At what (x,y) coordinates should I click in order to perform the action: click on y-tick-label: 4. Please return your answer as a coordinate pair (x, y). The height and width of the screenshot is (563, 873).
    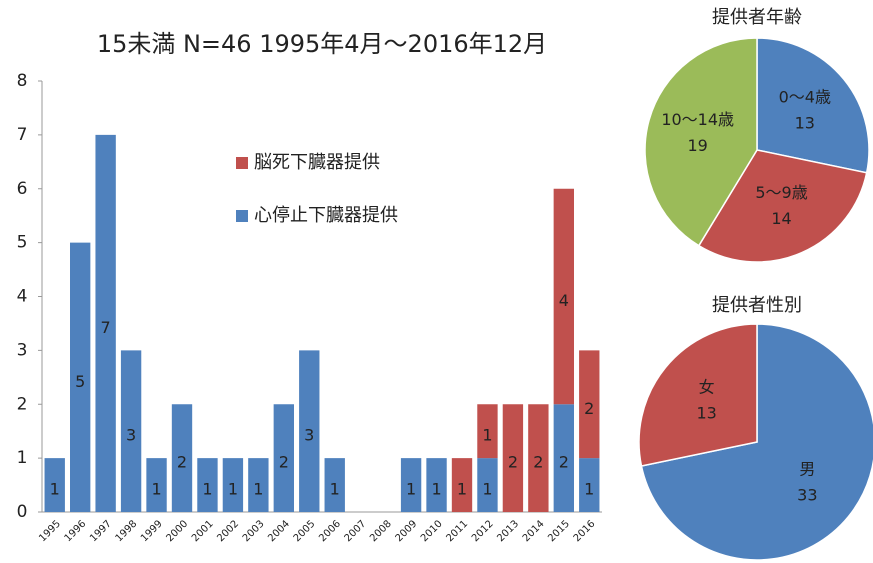
    Looking at the image, I should click on (22, 297).